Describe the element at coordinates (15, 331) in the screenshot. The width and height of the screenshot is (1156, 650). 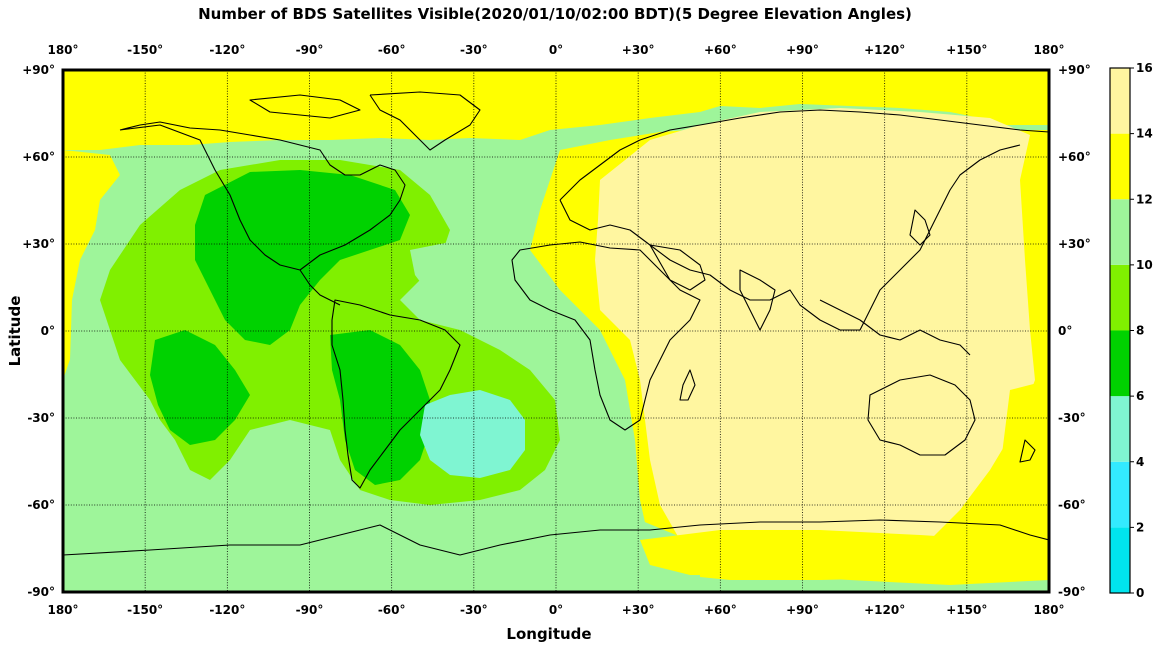
I see `y-axis-label: Latitude` at that location.